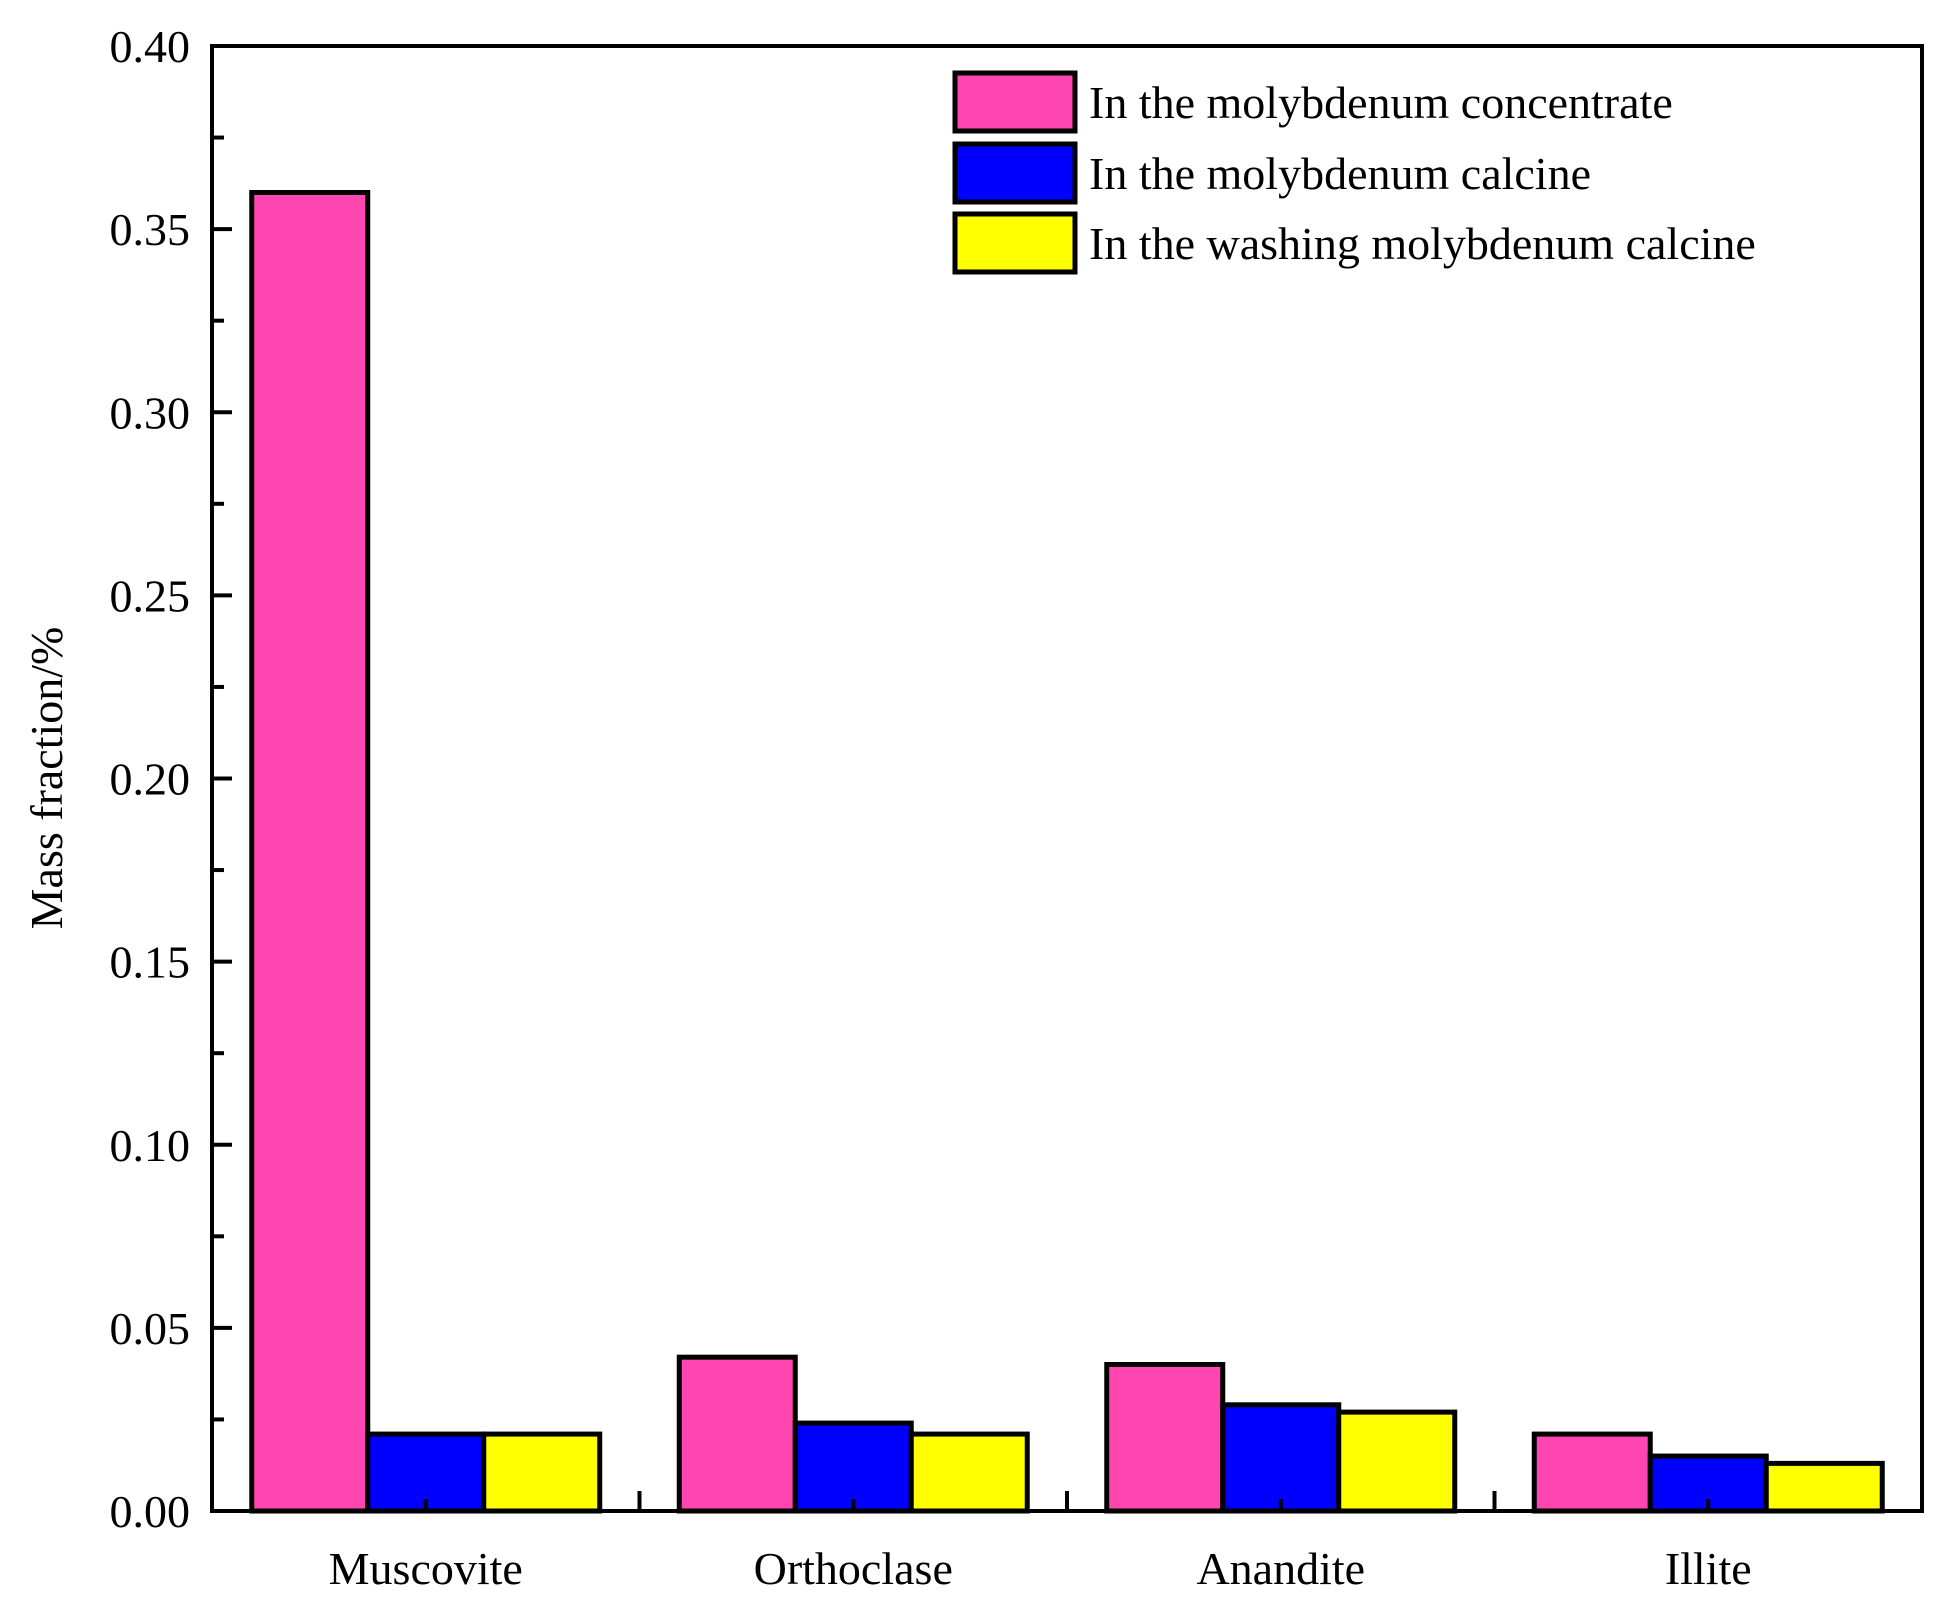 This screenshot has width=1951, height=1600. I want to click on y-axis-title: Mass fraction/%, so click(46, 778).